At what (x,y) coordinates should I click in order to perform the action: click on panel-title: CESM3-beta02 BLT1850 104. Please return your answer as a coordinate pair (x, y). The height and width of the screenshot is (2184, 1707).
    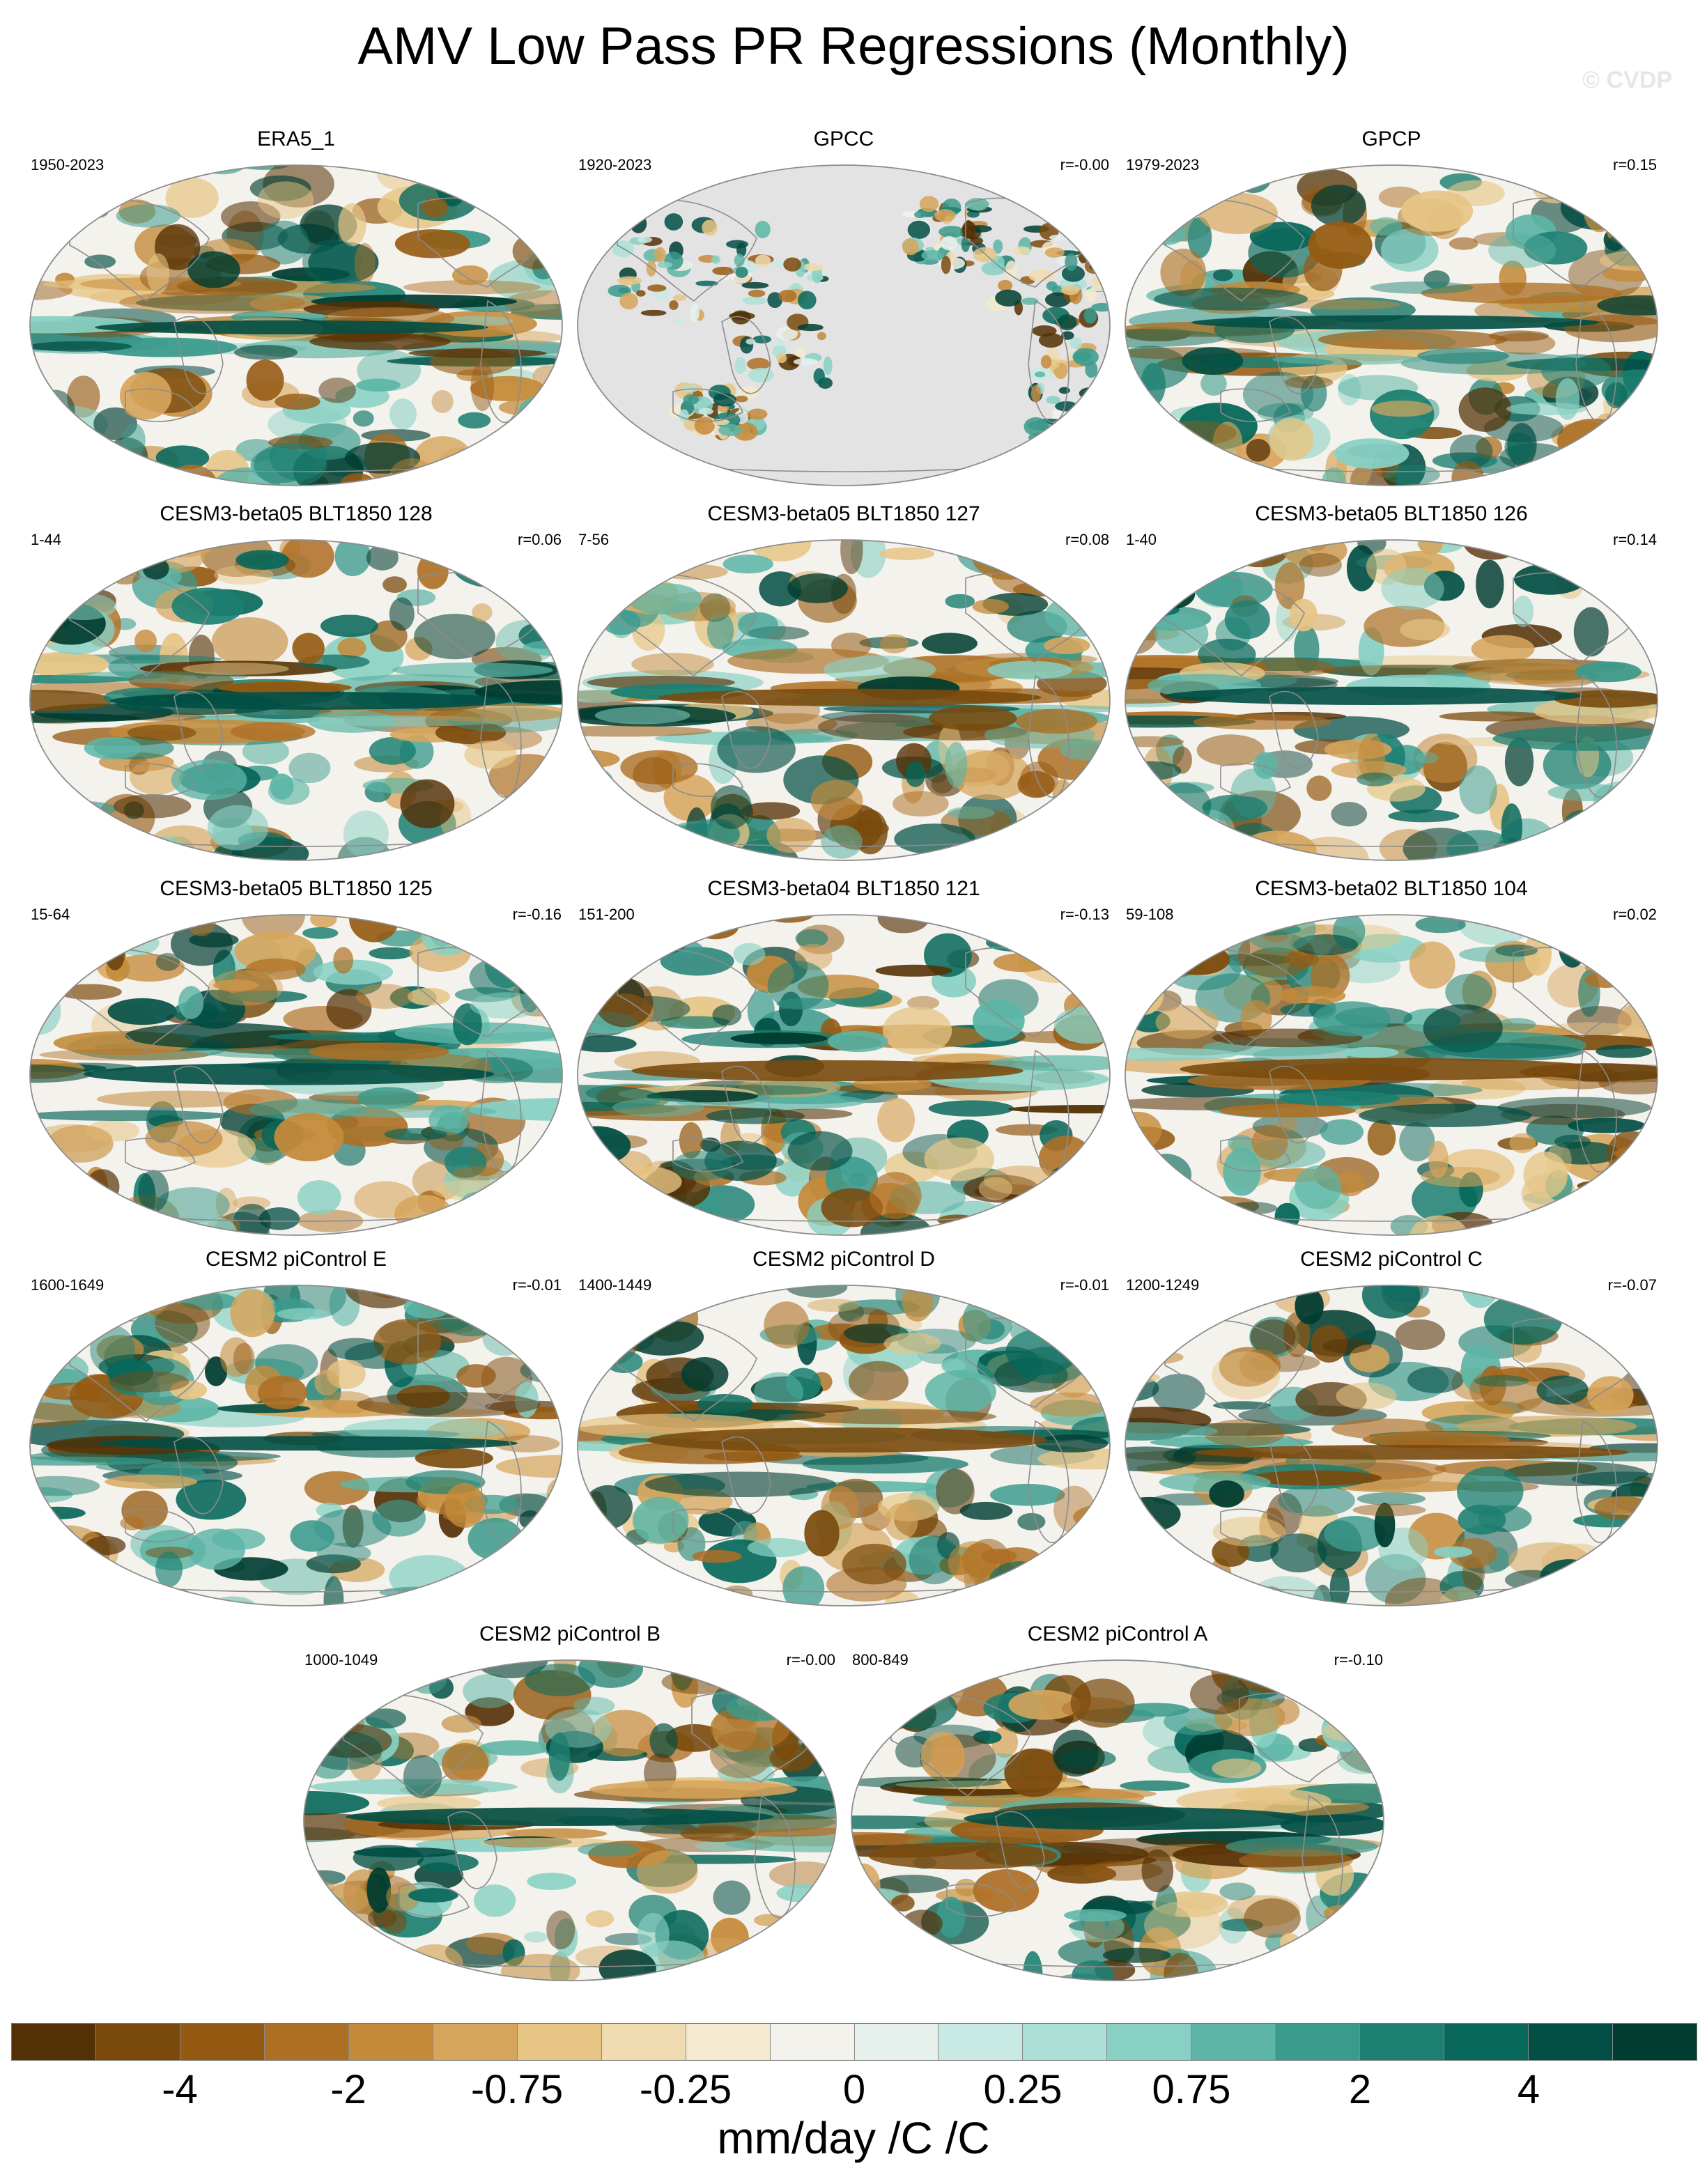
    Looking at the image, I should click on (1391, 888).